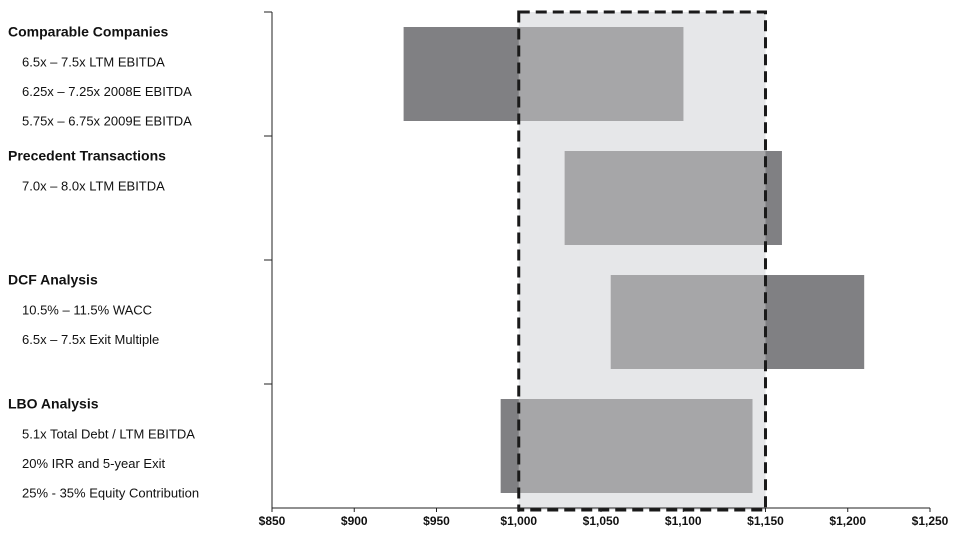 This screenshot has width=961, height=542. What do you see at coordinates (53, 404) in the screenshot?
I see `category-label: LBO Analysis` at bounding box center [53, 404].